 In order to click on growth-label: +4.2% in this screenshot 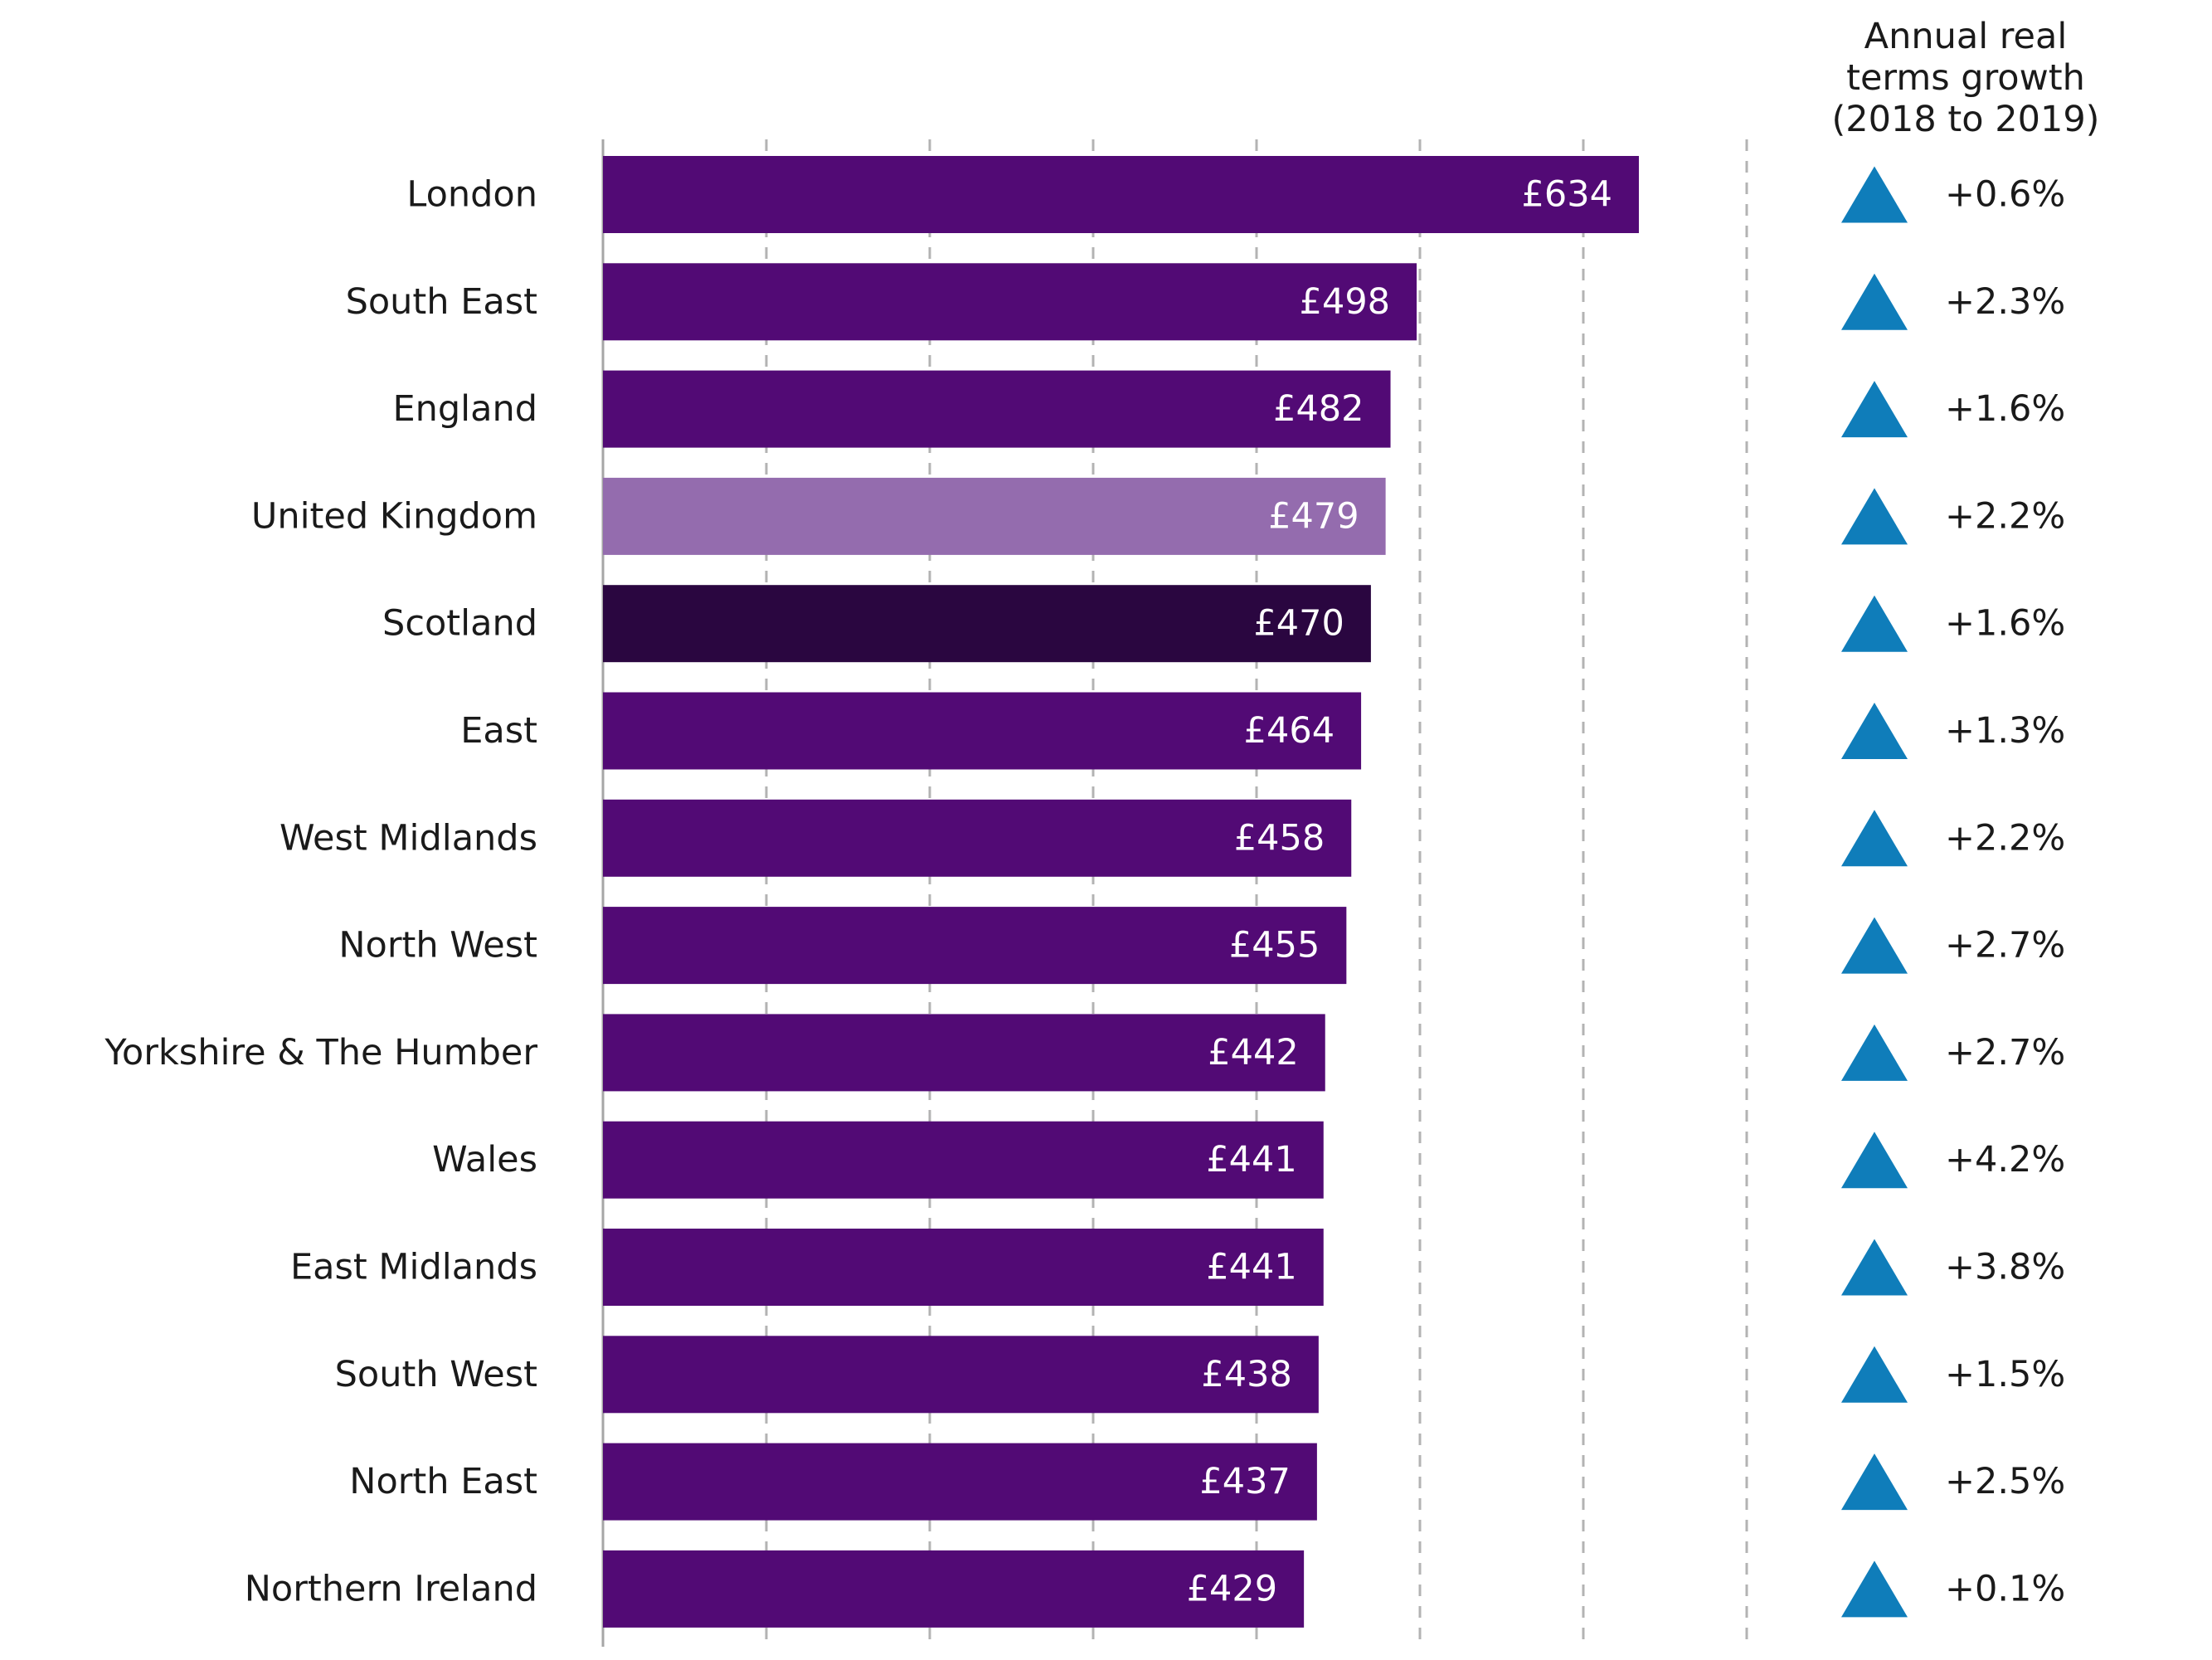, I will do `click(2005, 1159)`.